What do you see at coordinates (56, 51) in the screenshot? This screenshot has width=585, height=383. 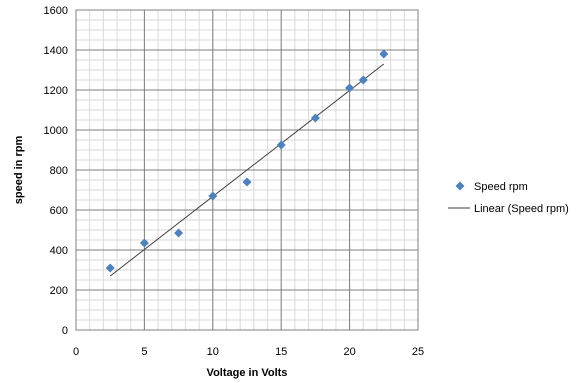 I see `y-tick-label: 1400` at bounding box center [56, 51].